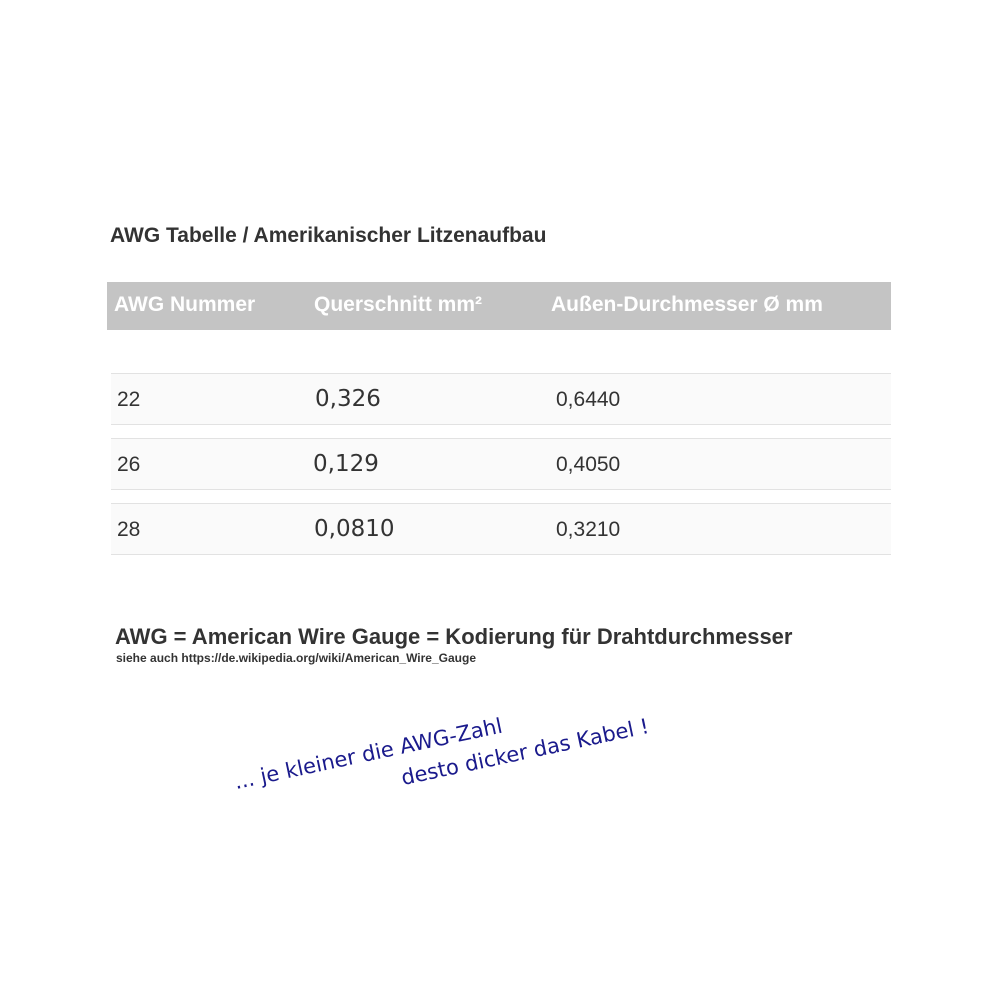 The height and width of the screenshot is (1000, 1000). What do you see at coordinates (501, 399) in the screenshot?
I see `table-row: 22 0,326 0,6440` at bounding box center [501, 399].